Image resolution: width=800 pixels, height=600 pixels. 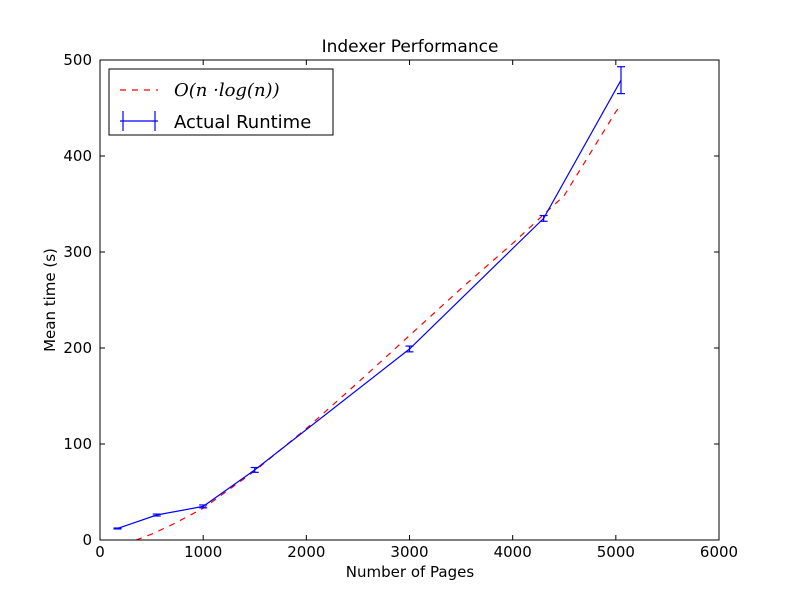 What do you see at coordinates (409, 552) in the screenshot?
I see `x-tick-label: 3000` at bounding box center [409, 552].